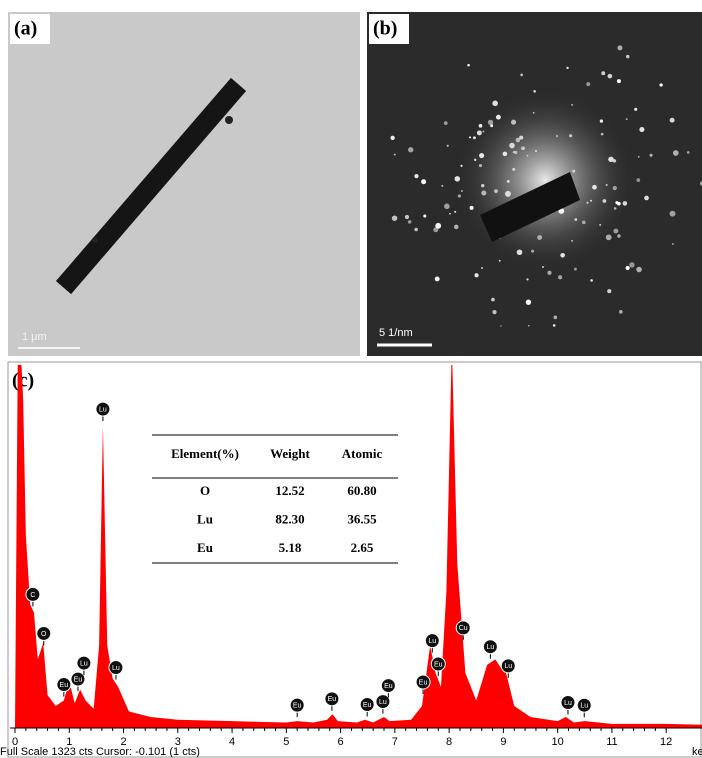 Image resolution: width=702 pixels, height=758 pixels. I want to click on table-cell: 60.80, so click(361, 490).